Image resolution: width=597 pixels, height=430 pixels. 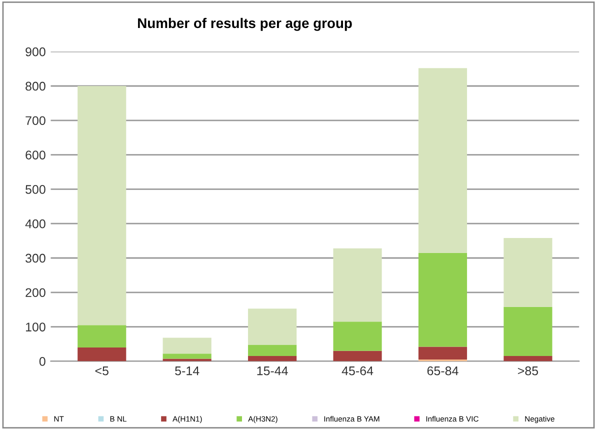 What do you see at coordinates (245, 24) in the screenshot?
I see `chart-title: Number of results per age group` at bounding box center [245, 24].